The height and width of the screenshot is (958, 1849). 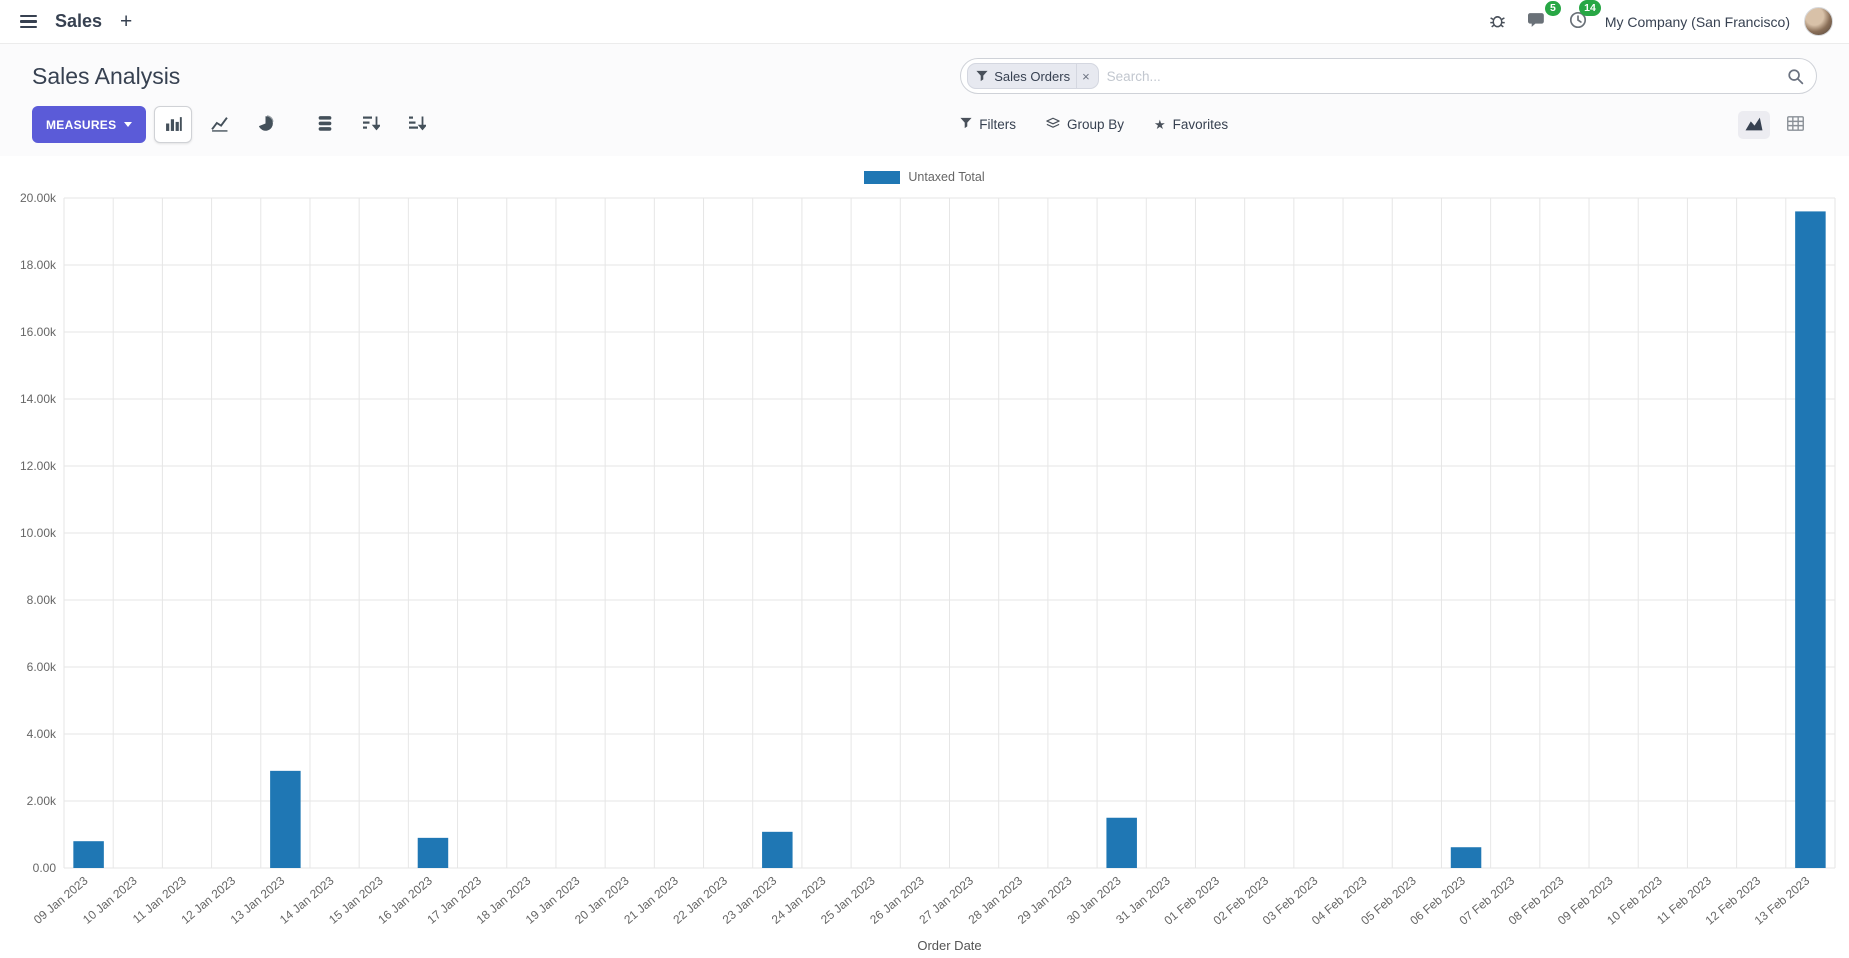 What do you see at coordinates (924, 100) in the screenshot?
I see `control-panel: Sales Analysis Sales Orders × MEASURES` at bounding box center [924, 100].